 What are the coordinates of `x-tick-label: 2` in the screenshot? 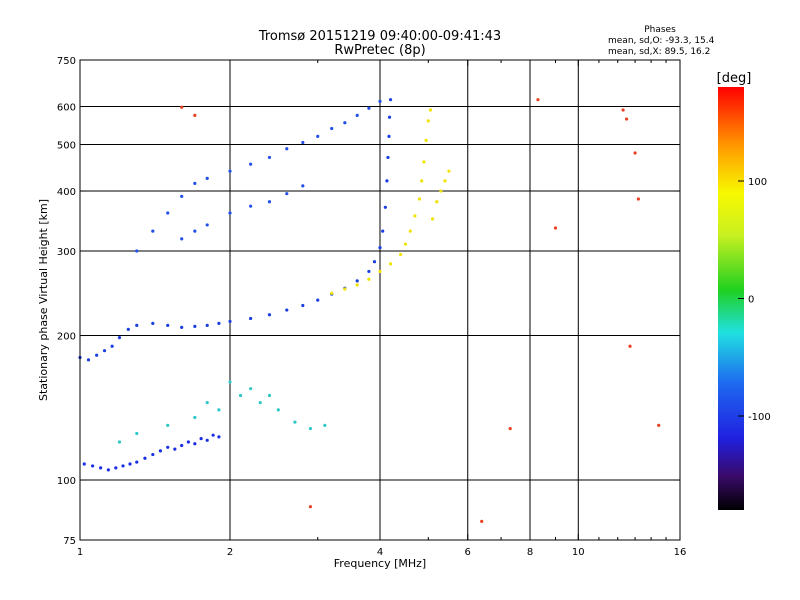 It's located at (230, 552).